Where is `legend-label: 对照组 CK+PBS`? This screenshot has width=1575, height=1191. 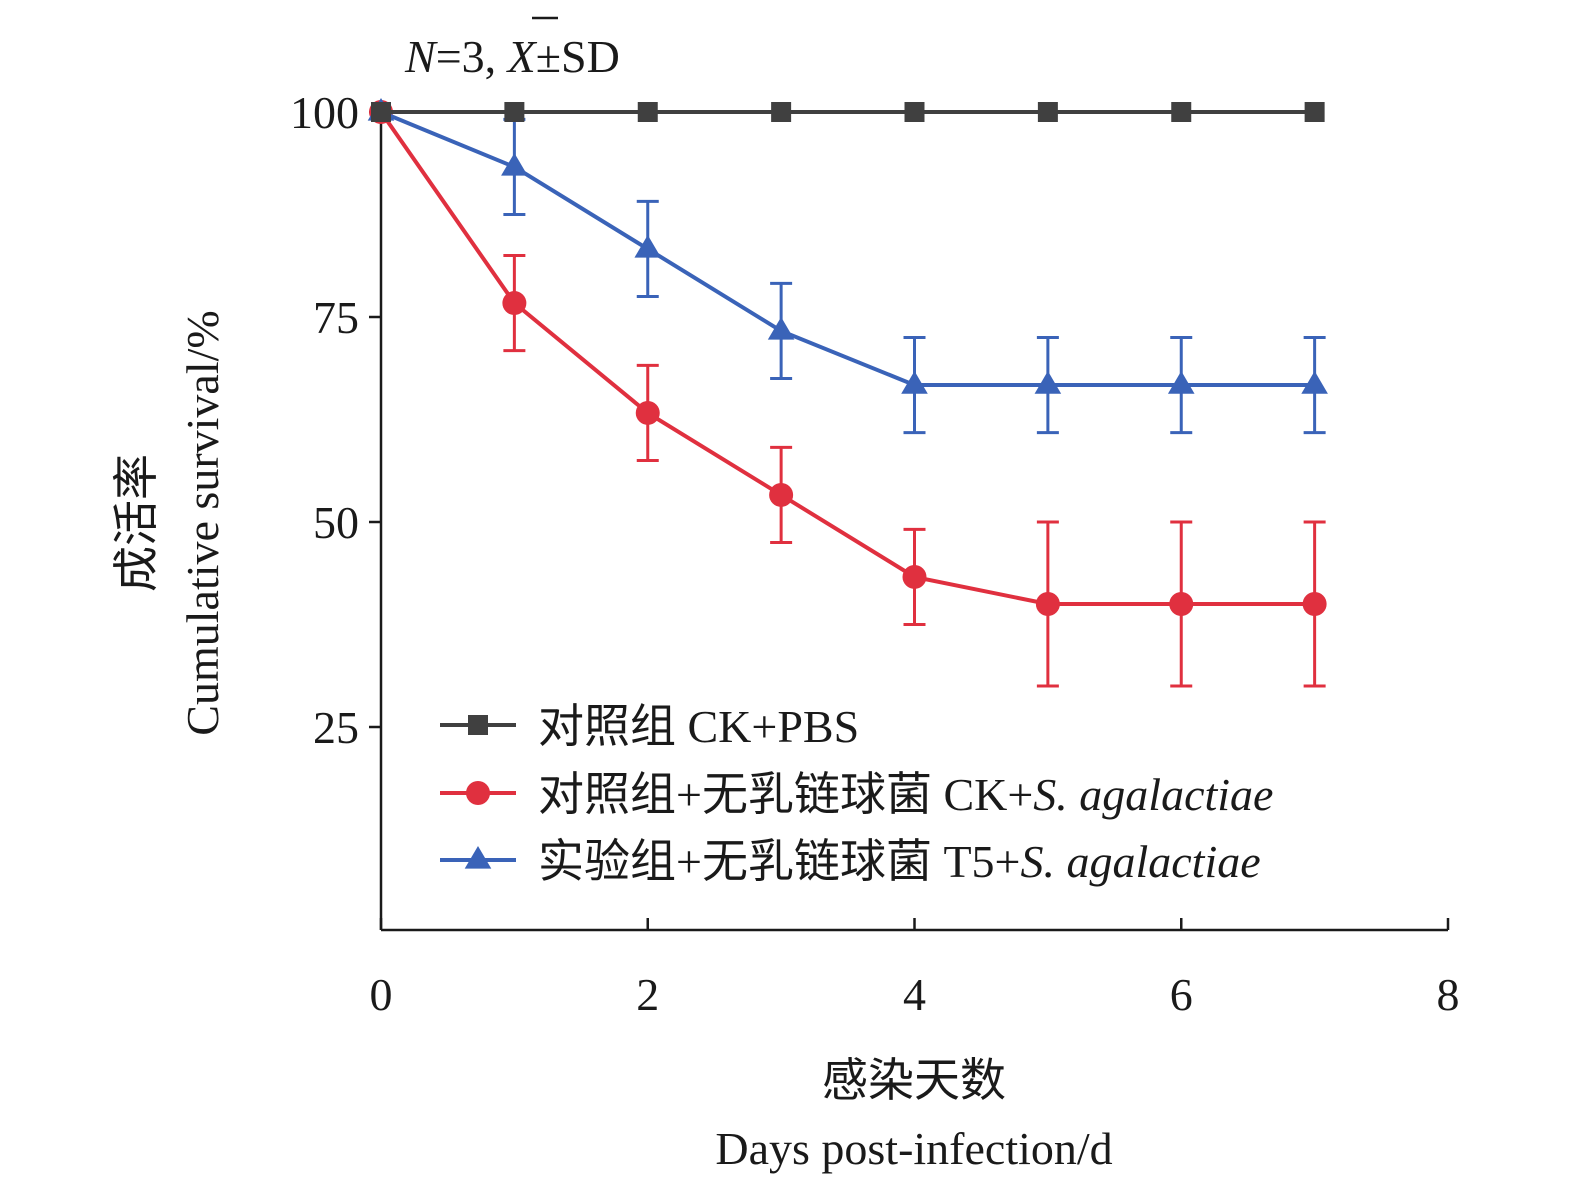
legend-label: 对照组 CK+PBS is located at coordinates (698, 726).